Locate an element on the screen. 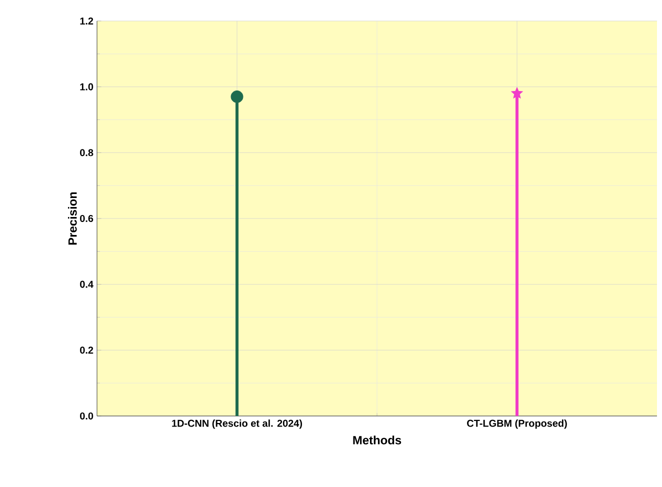 This screenshot has height=487, width=662. x-tick-label: CT-LGBM (Proposed) is located at coordinates (517, 424).